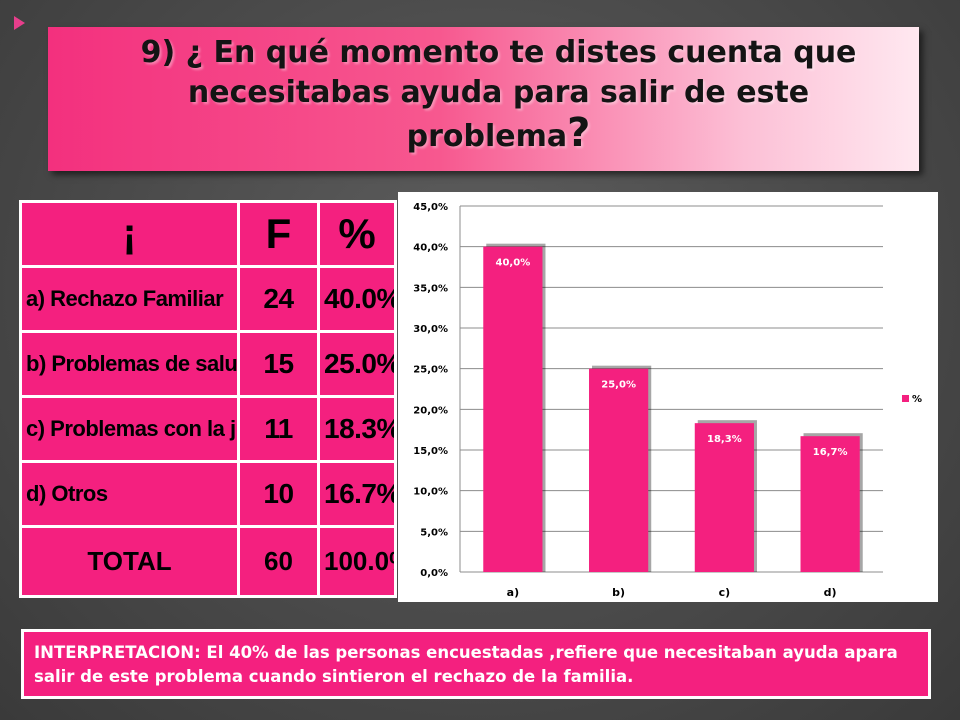 The height and width of the screenshot is (720, 960). Describe the element at coordinates (725, 592) in the screenshot. I see `x-tick-label: c)` at that location.